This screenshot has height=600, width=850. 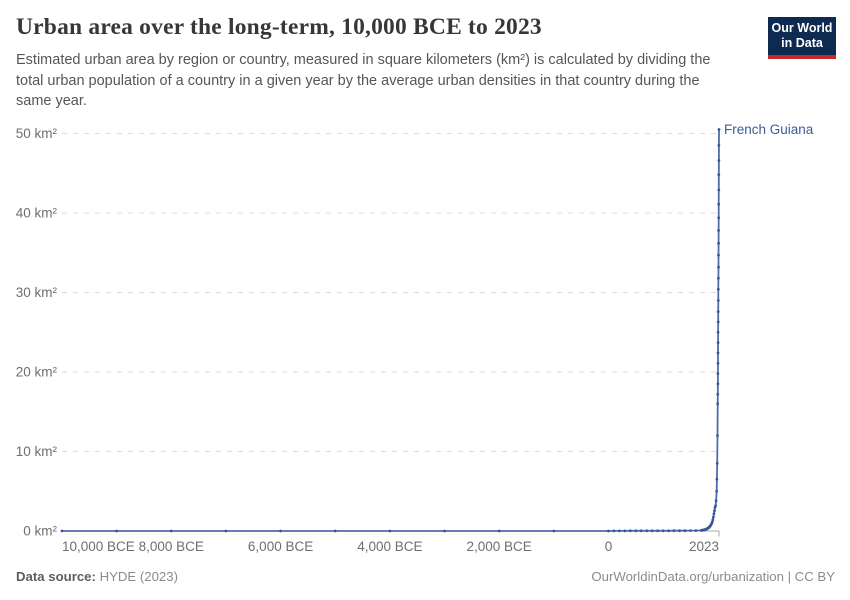 I want to click on x-tick-label: 8,000 BCE, so click(x=171, y=546).